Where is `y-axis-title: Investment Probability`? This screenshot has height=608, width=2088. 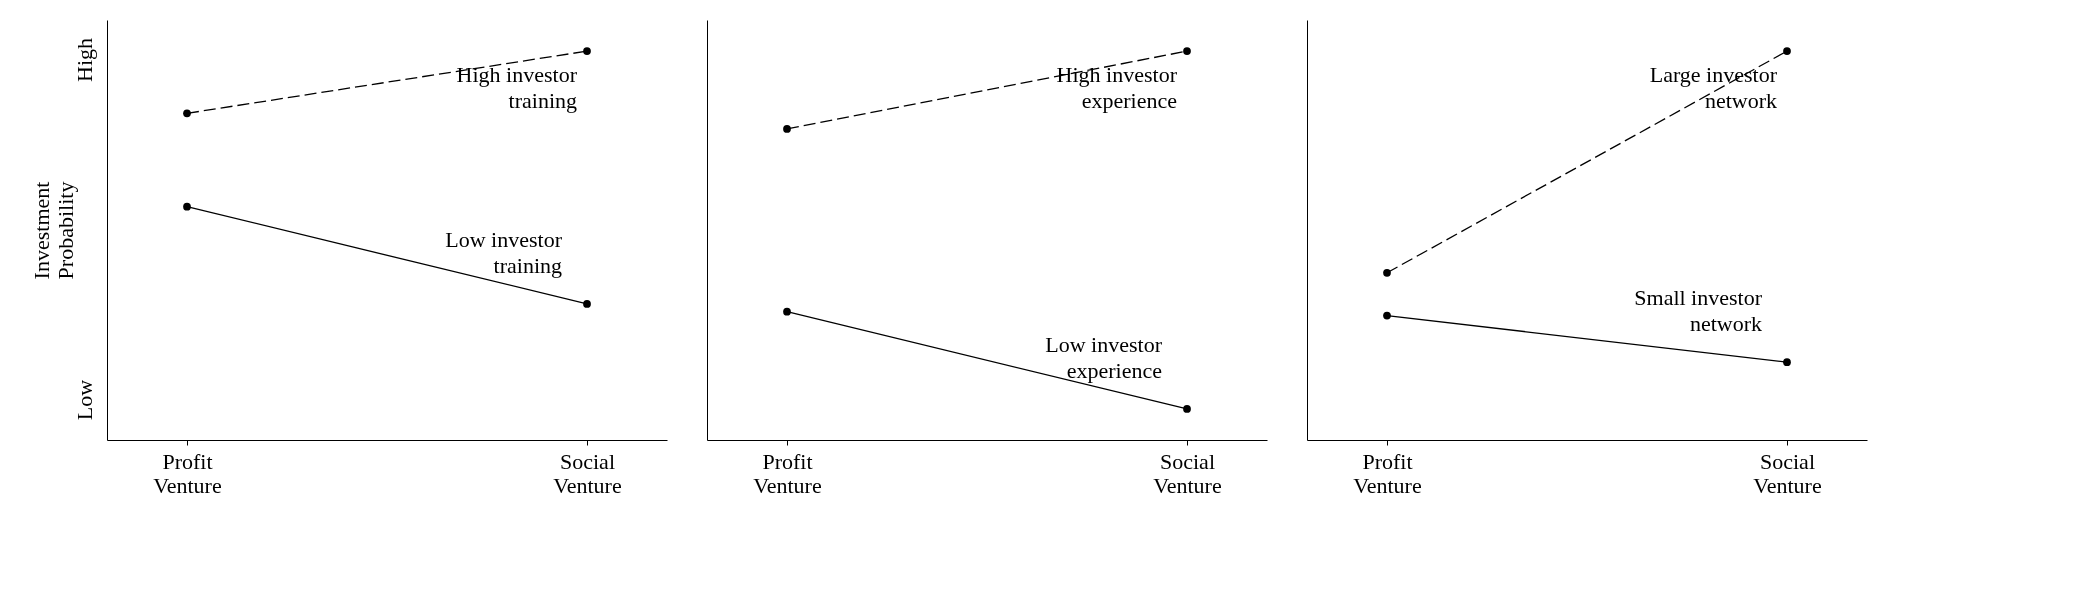
y-axis-title: Investment Probability is located at coordinates (53, 230).